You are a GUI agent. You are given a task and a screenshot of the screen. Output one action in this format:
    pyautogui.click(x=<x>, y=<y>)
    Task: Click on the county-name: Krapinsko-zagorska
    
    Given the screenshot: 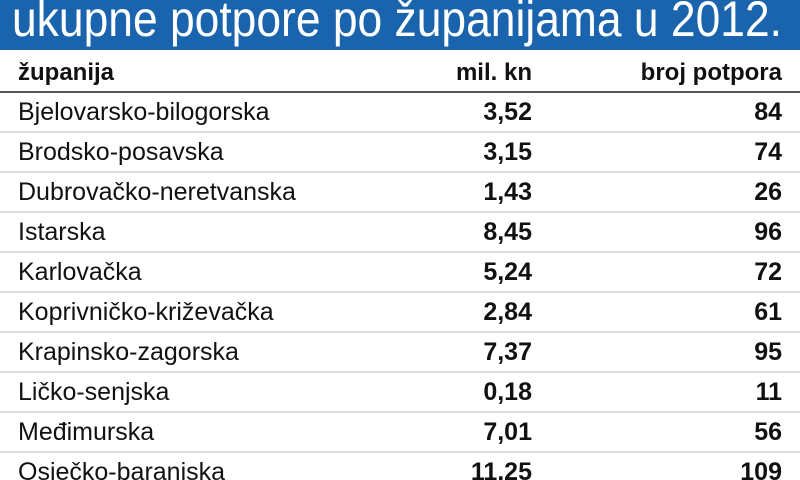 What is the action you would take?
    pyautogui.click(x=128, y=352)
    